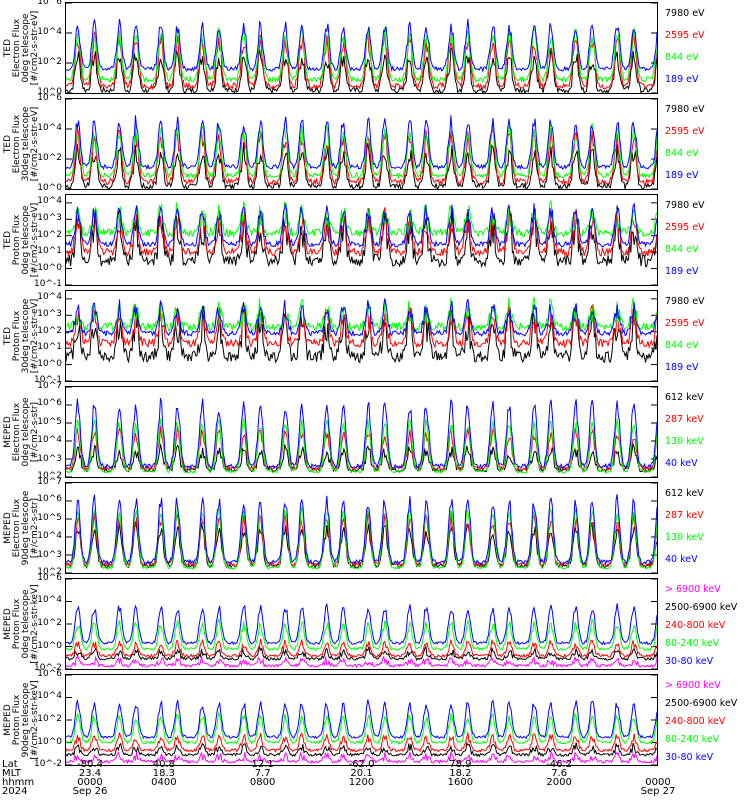  What do you see at coordinates (460, 782) in the screenshot?
I see `footer-hhmm-value: 1600` at bounding box center [460, 782].